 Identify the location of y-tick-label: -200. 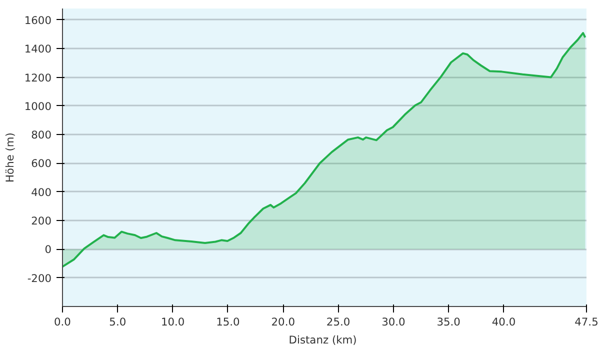
(39, 278).